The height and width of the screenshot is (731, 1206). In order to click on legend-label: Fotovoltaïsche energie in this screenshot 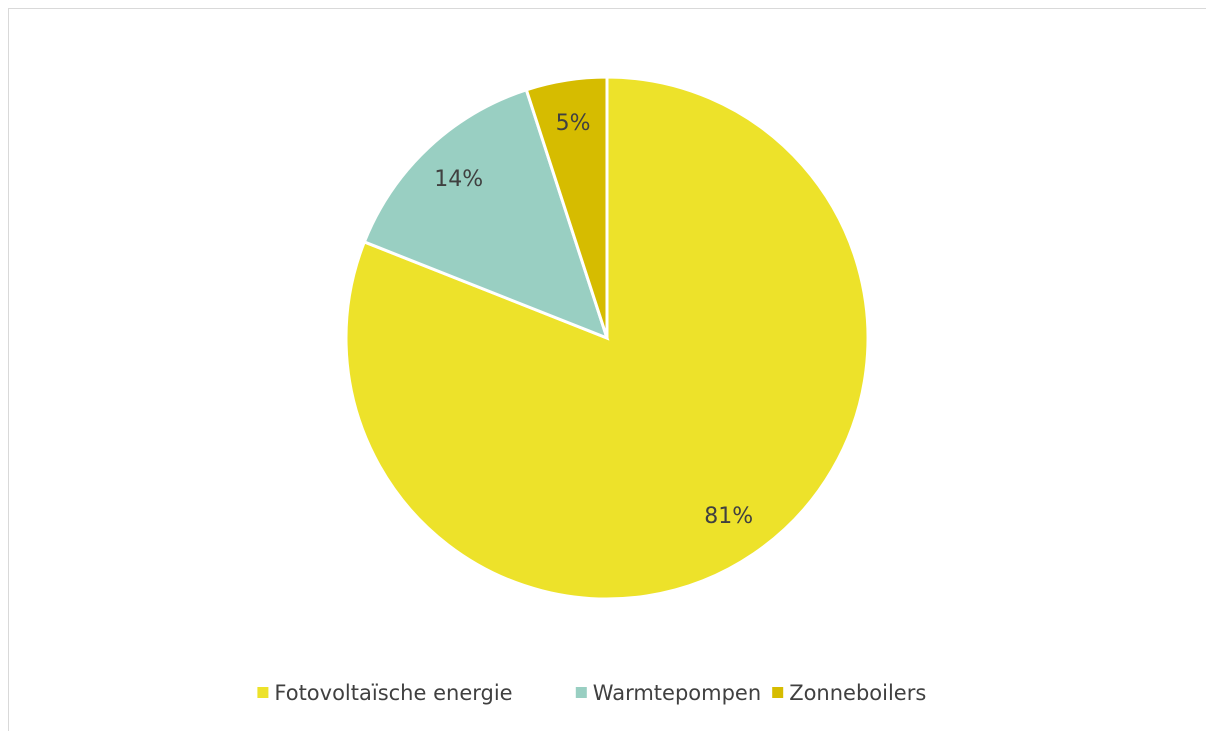, I will do `click(393, 693)`.